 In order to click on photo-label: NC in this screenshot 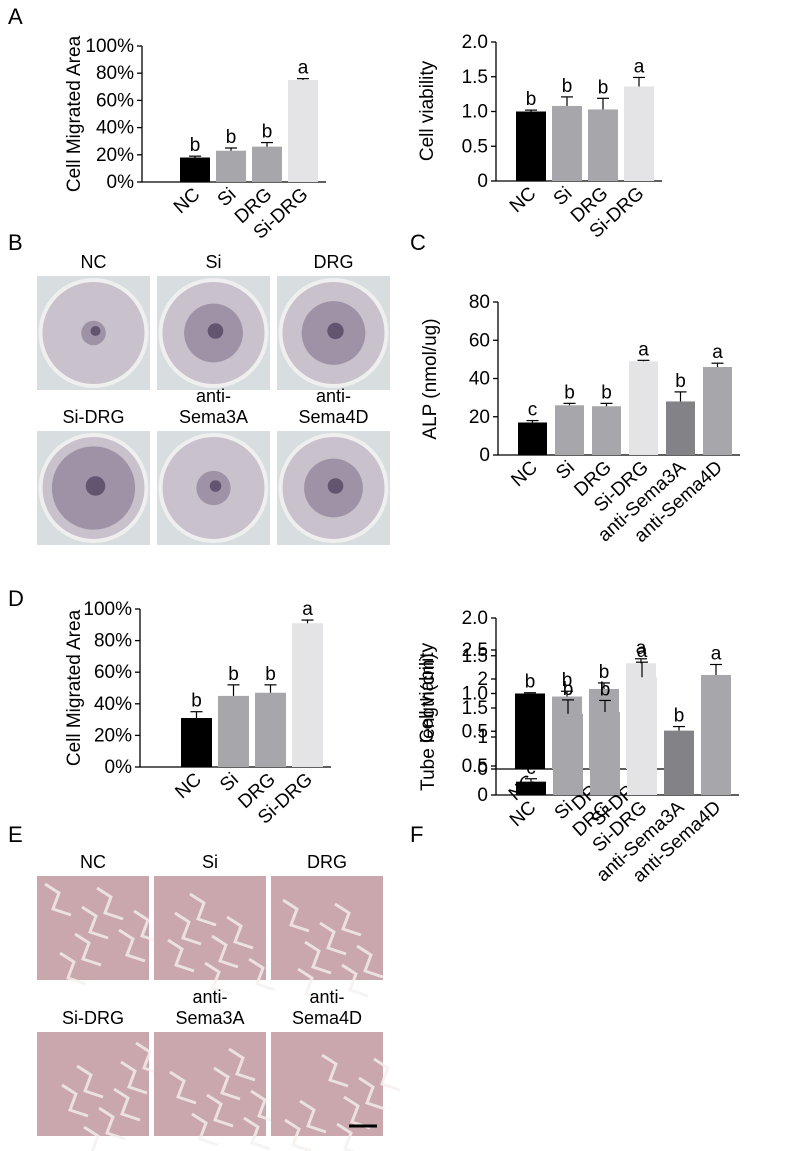, I will do `click(94, 262)`.